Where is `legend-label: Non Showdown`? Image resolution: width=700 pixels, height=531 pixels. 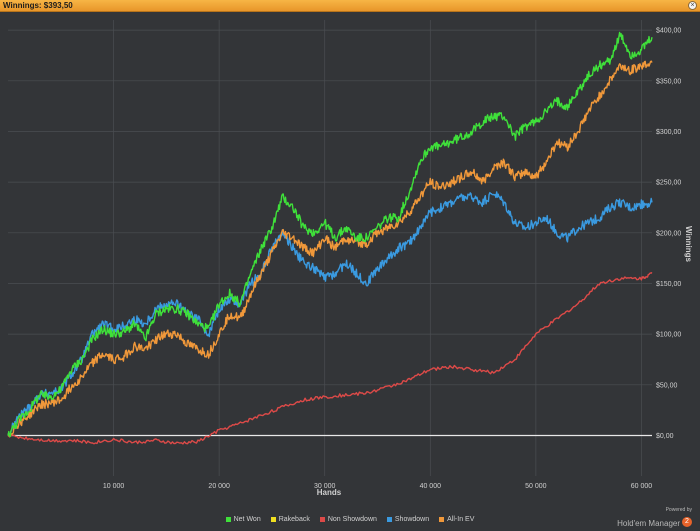 legend-label: Non Showdown is located at coordinates (352, 519).